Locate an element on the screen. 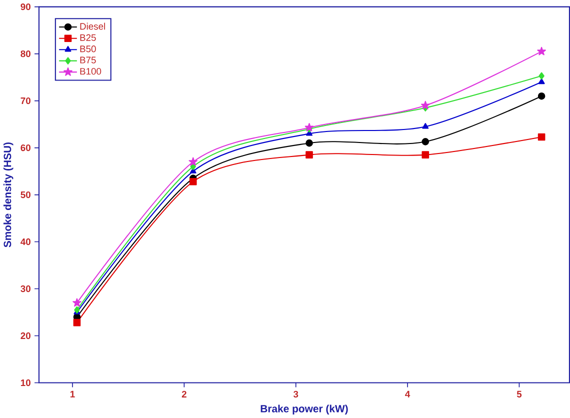  x-tick-label: 1 is located at coordinates (72, 394).